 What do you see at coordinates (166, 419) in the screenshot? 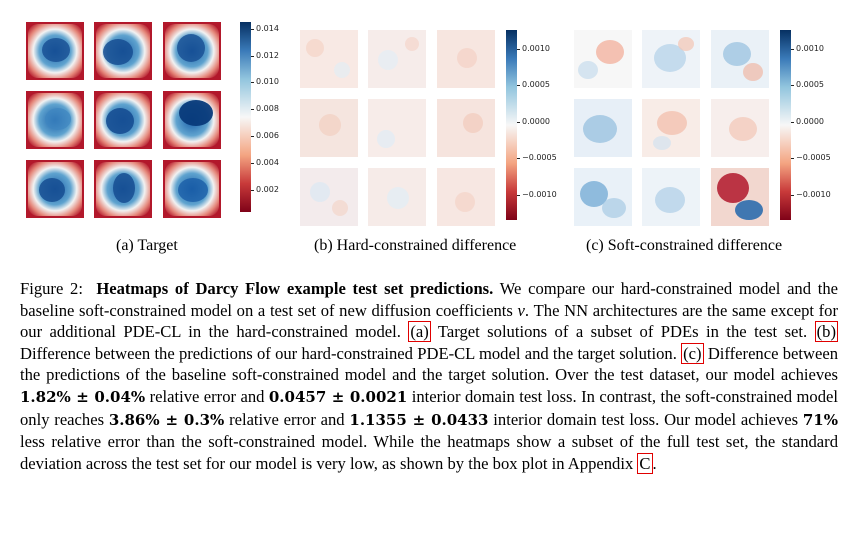
I see `caption-metric: 3.86% ± 0.3%` at bounding box center [166, 419].